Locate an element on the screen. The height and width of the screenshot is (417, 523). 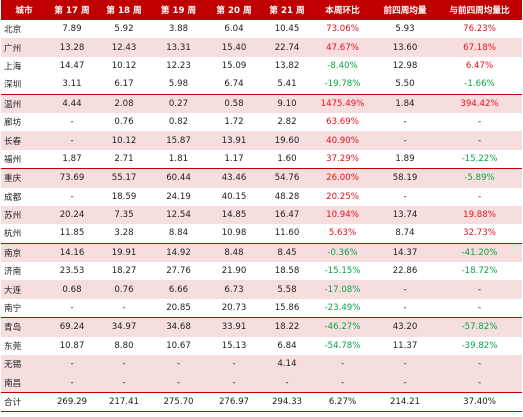
cell-week-19: 13.31 is located at coordinates (178, 47).